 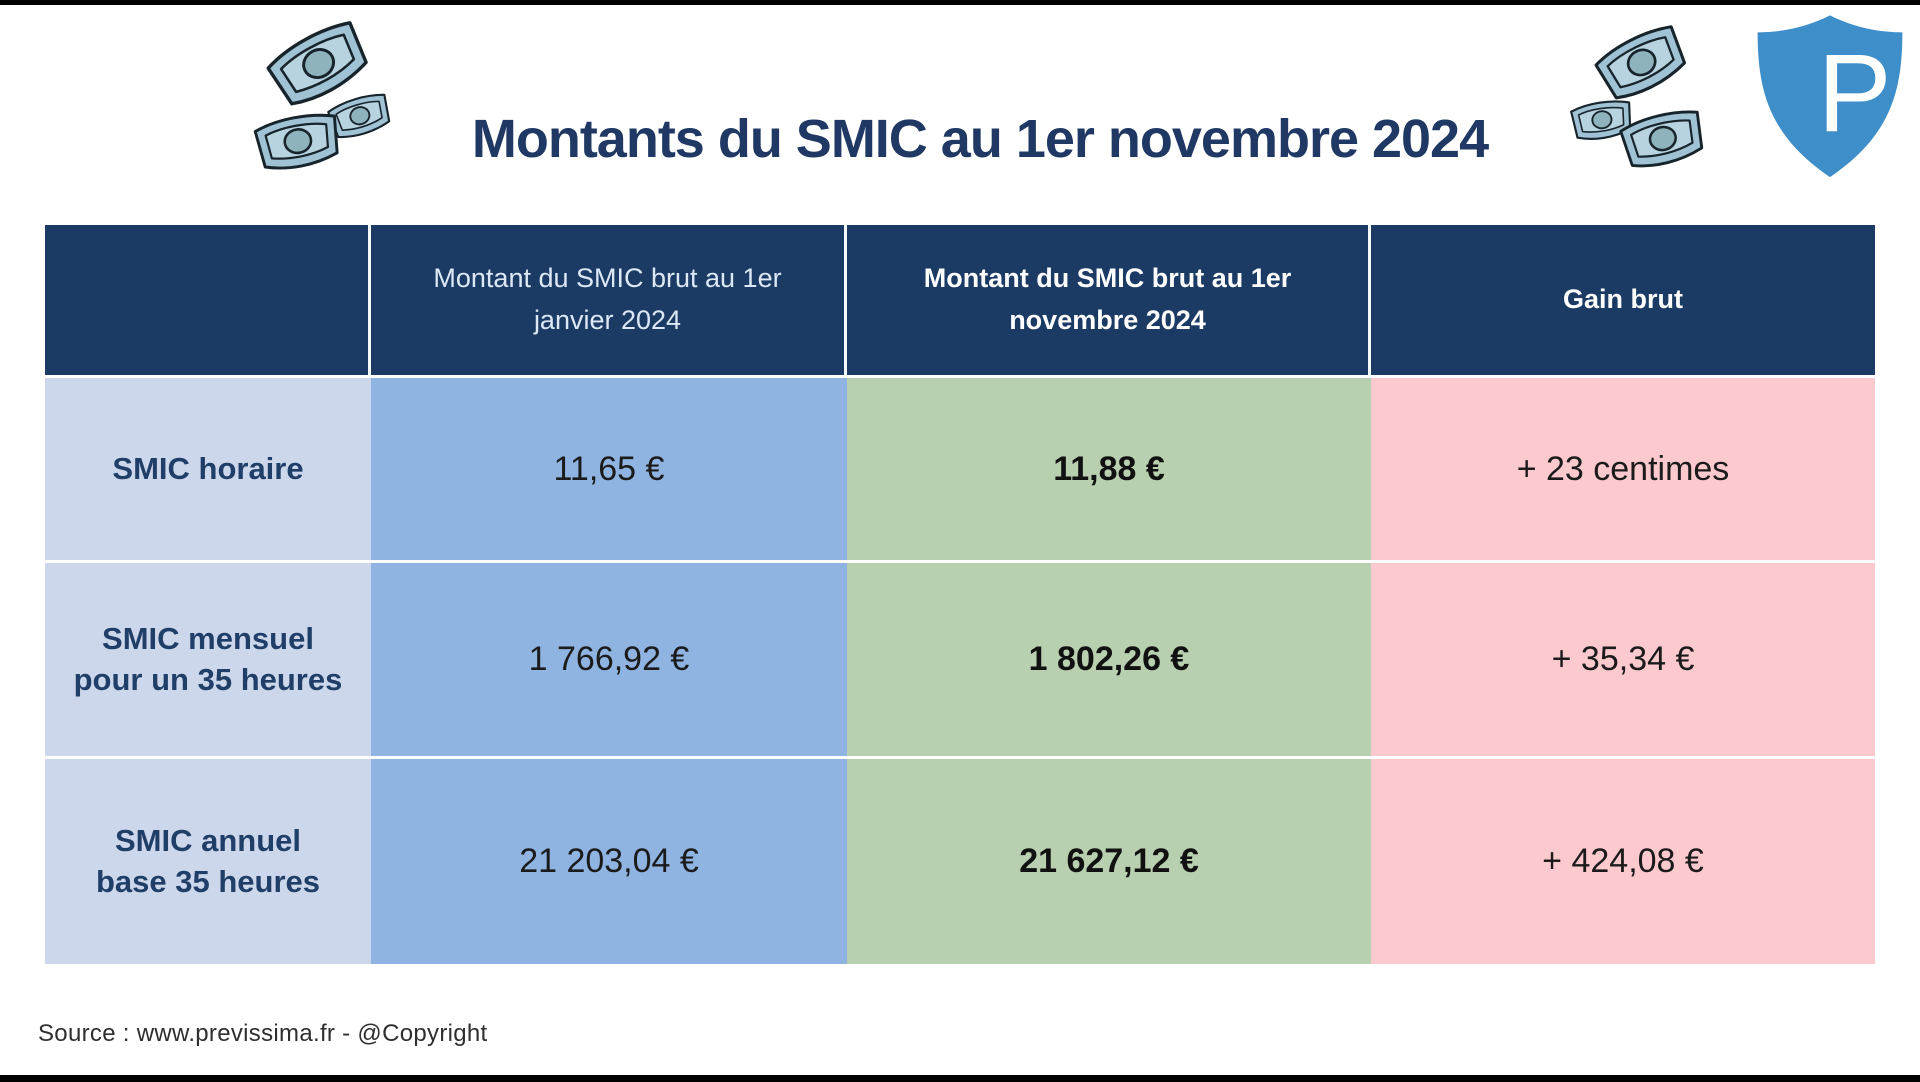 What do you see at coordinates (1109, 861) in the screenshot?
I see `value-annuel-november: 21 627,12 €` at bounding box center [1109, 861].